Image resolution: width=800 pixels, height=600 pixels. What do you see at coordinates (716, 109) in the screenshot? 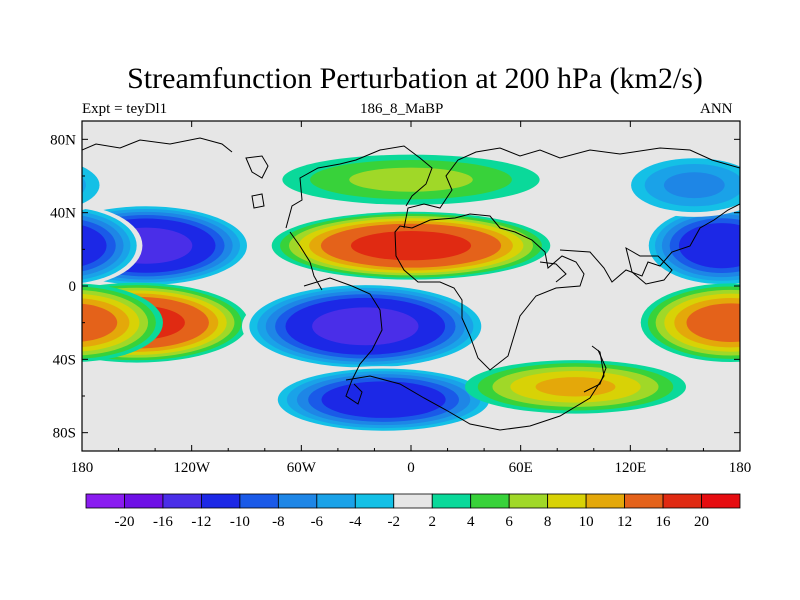
I see `season-label: ANN` at bounding box center [716, 109].